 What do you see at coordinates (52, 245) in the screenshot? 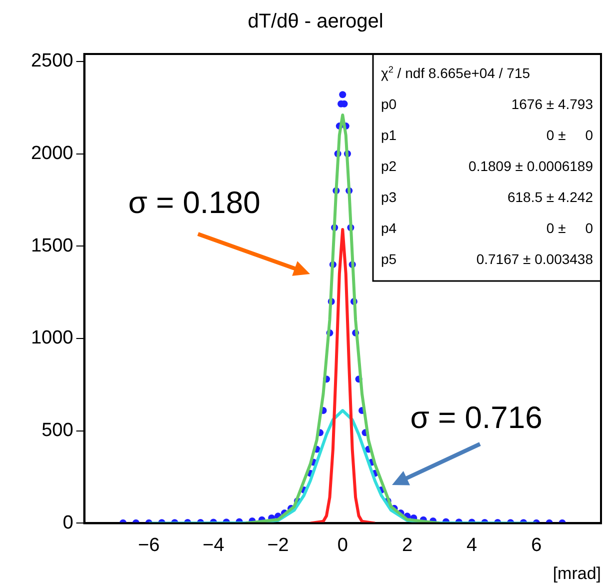
I see `y-tick-label: 1500` at bounding box center [52, 245].